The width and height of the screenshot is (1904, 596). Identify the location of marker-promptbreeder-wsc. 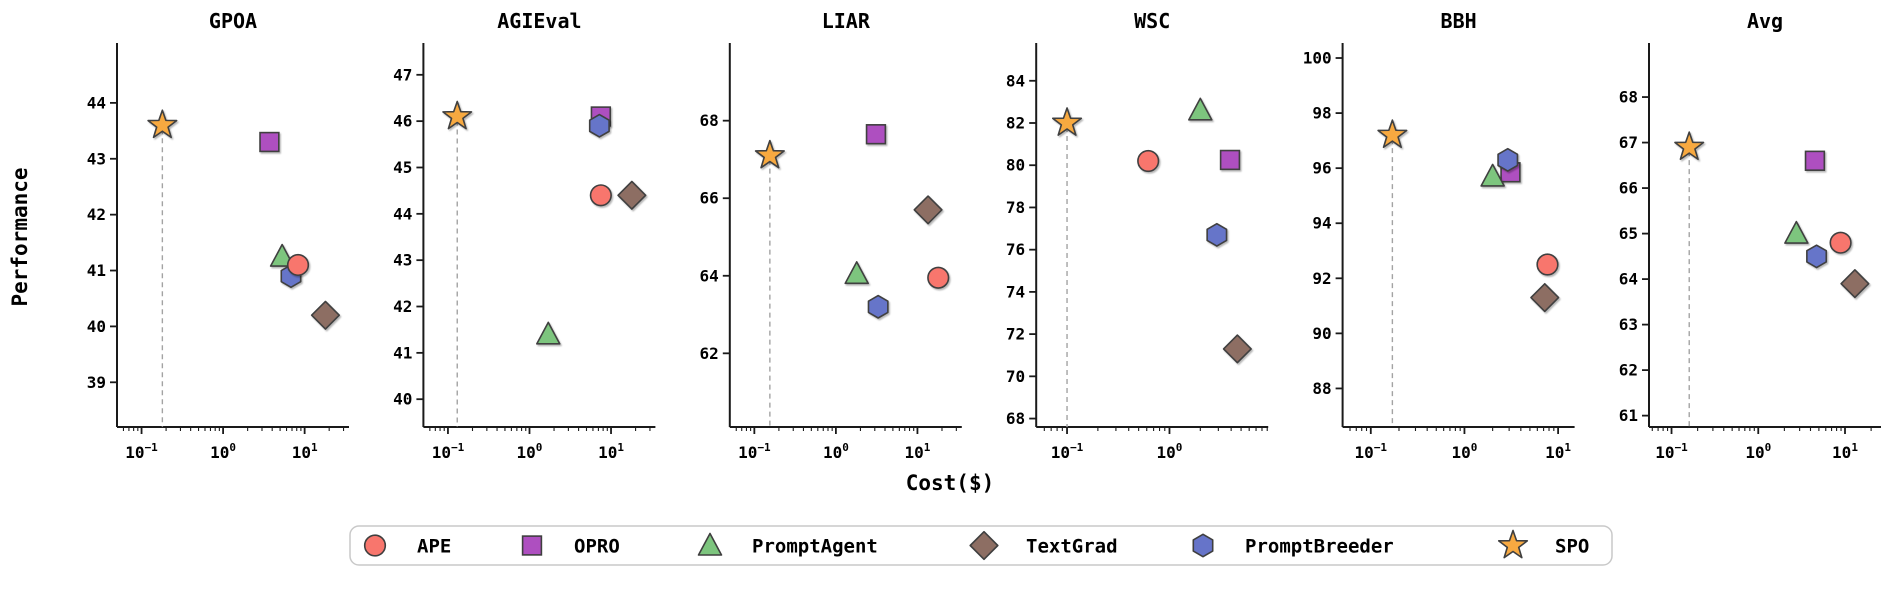
(1217, 234).